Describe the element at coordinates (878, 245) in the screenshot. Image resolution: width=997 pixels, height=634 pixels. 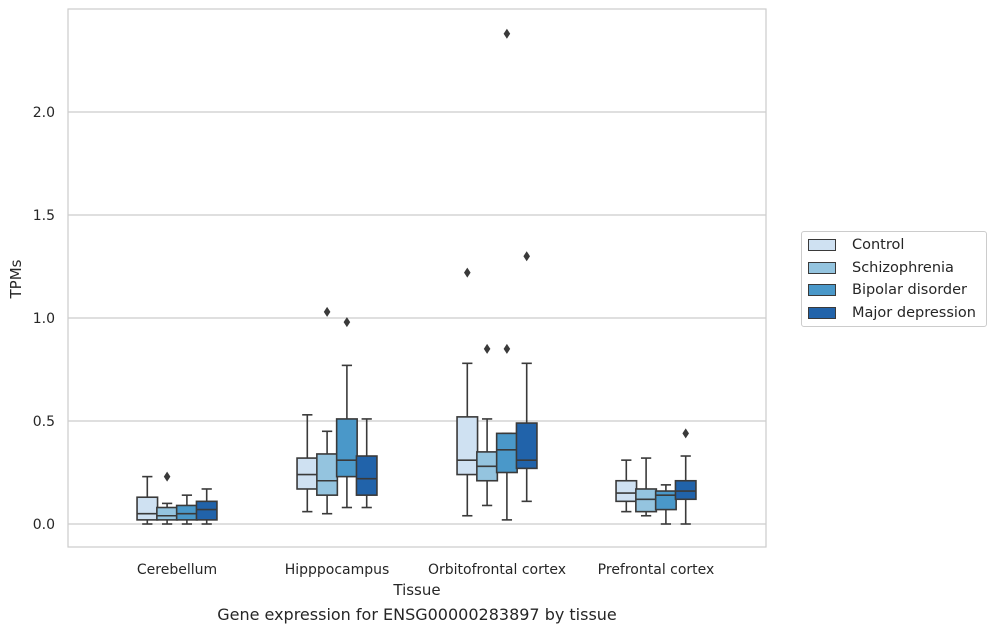
I see `legend-label: Control` at that location.